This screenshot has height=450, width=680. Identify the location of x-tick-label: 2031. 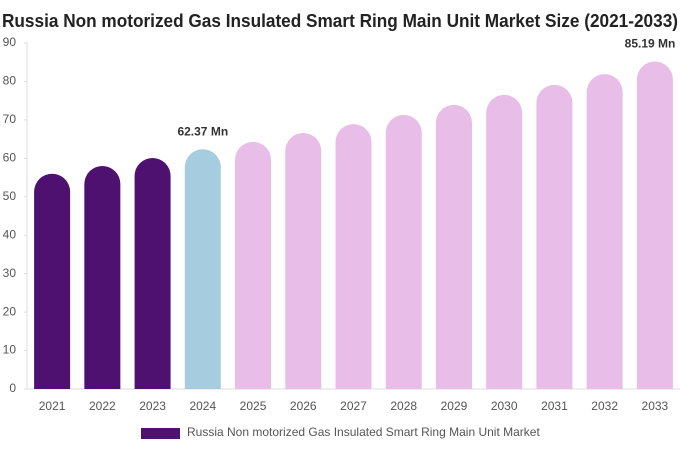
(554, 406).